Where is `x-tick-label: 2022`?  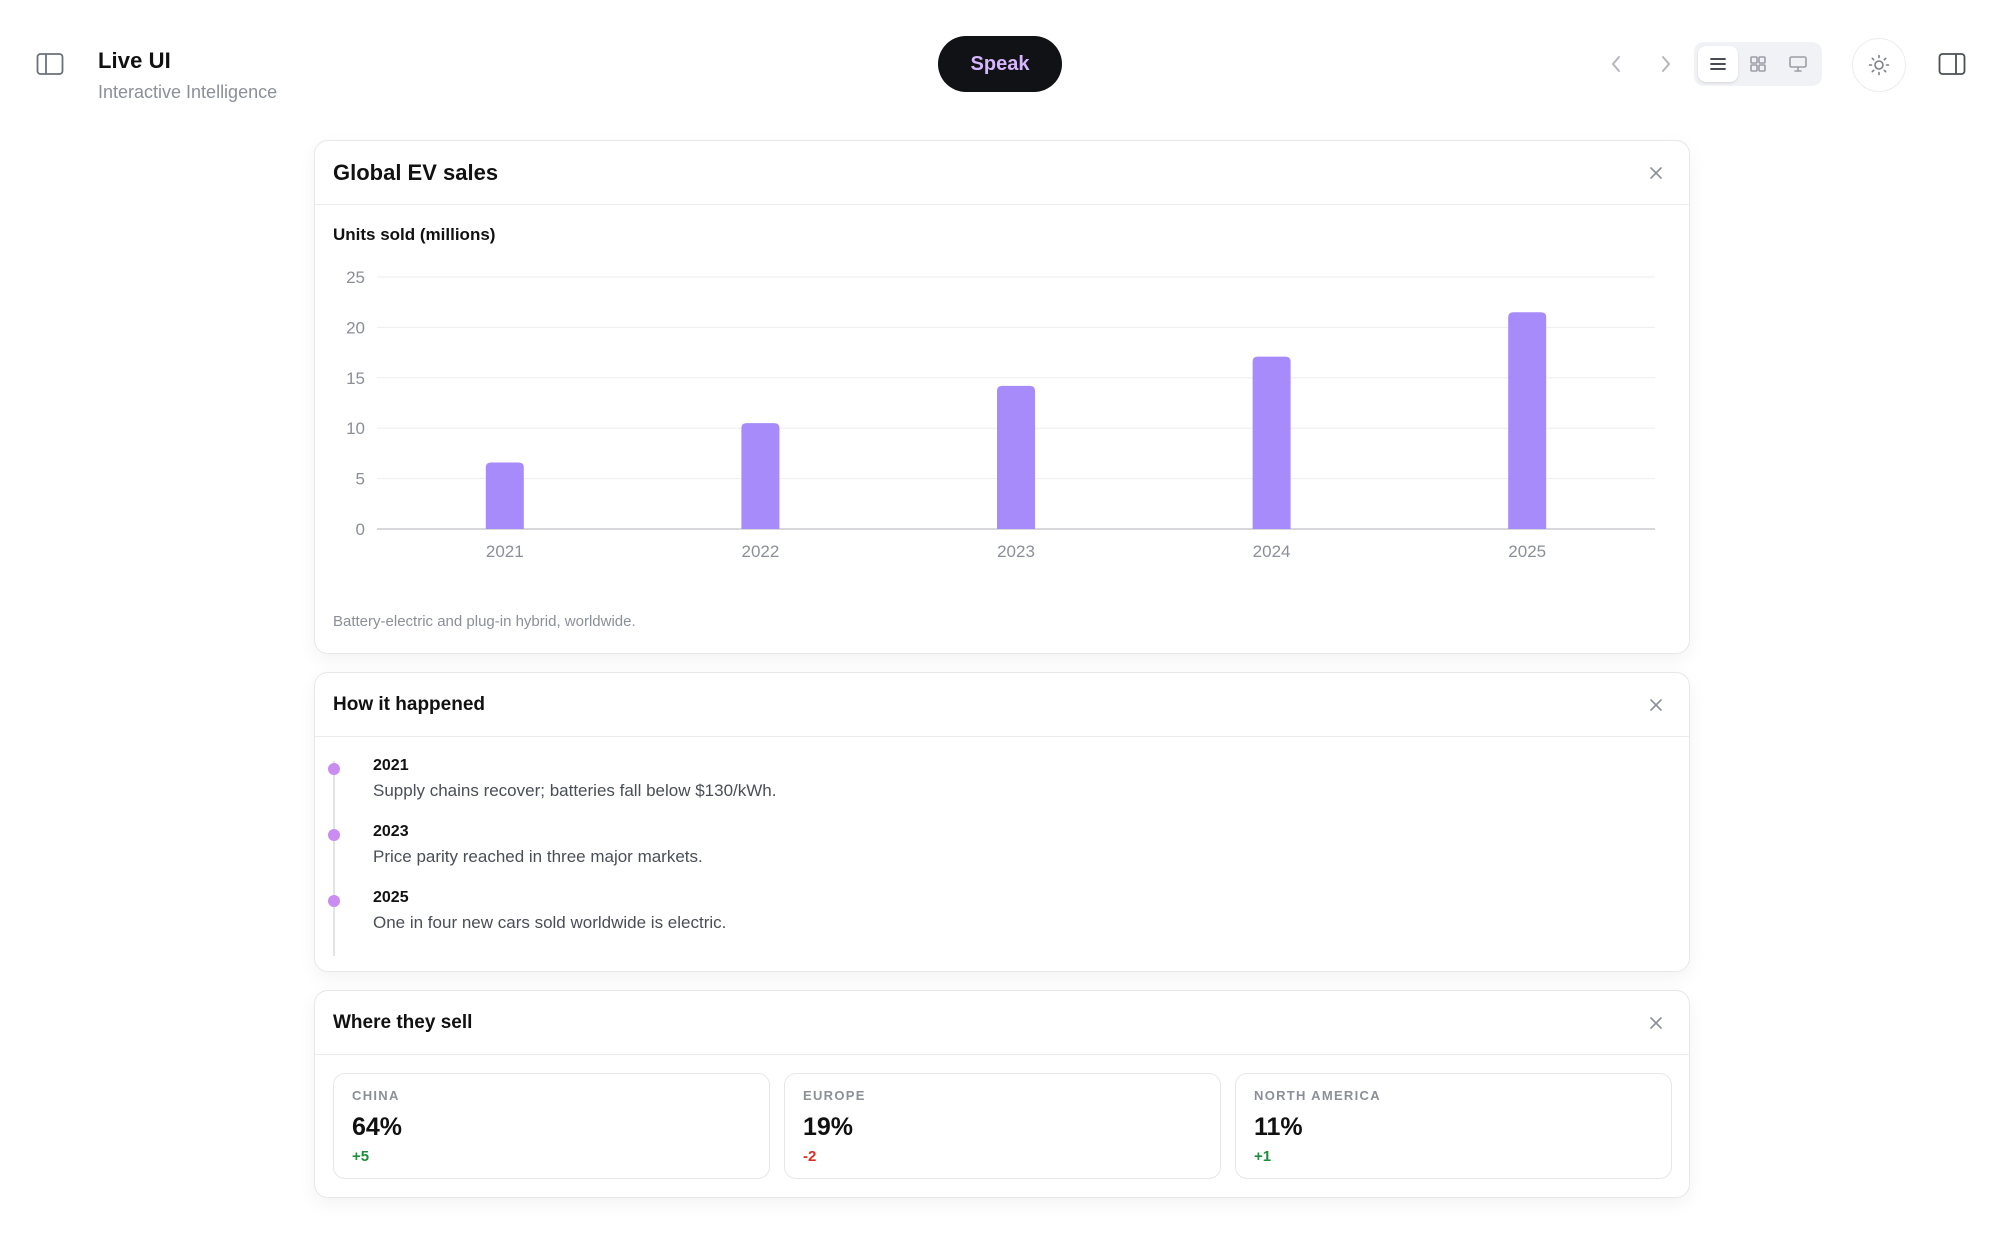 x-tick-label: 2022 is located at coordinates (760, 551).